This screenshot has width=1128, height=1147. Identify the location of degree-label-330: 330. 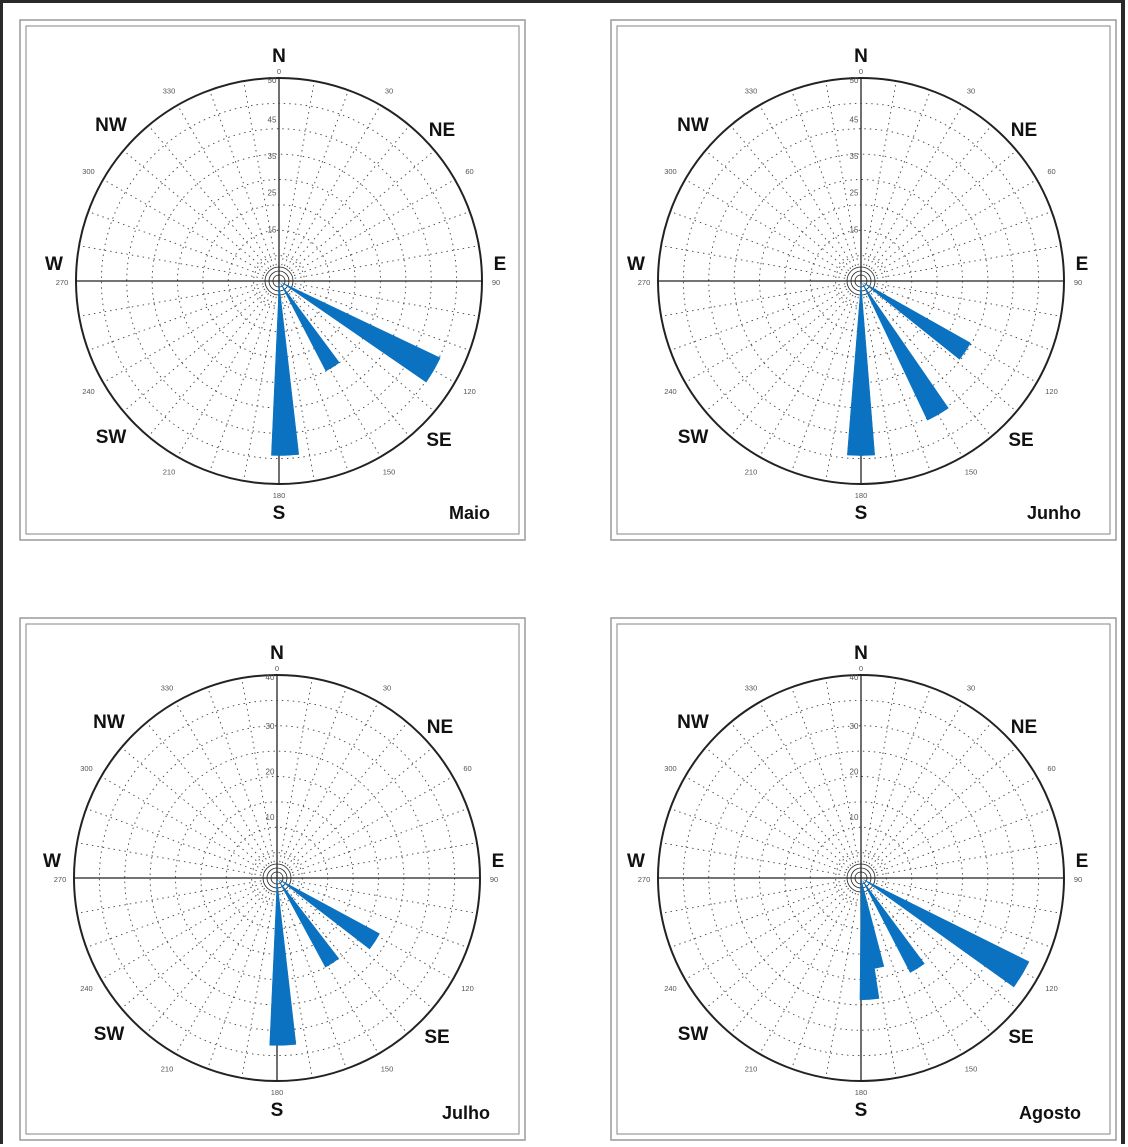
(751, 687).